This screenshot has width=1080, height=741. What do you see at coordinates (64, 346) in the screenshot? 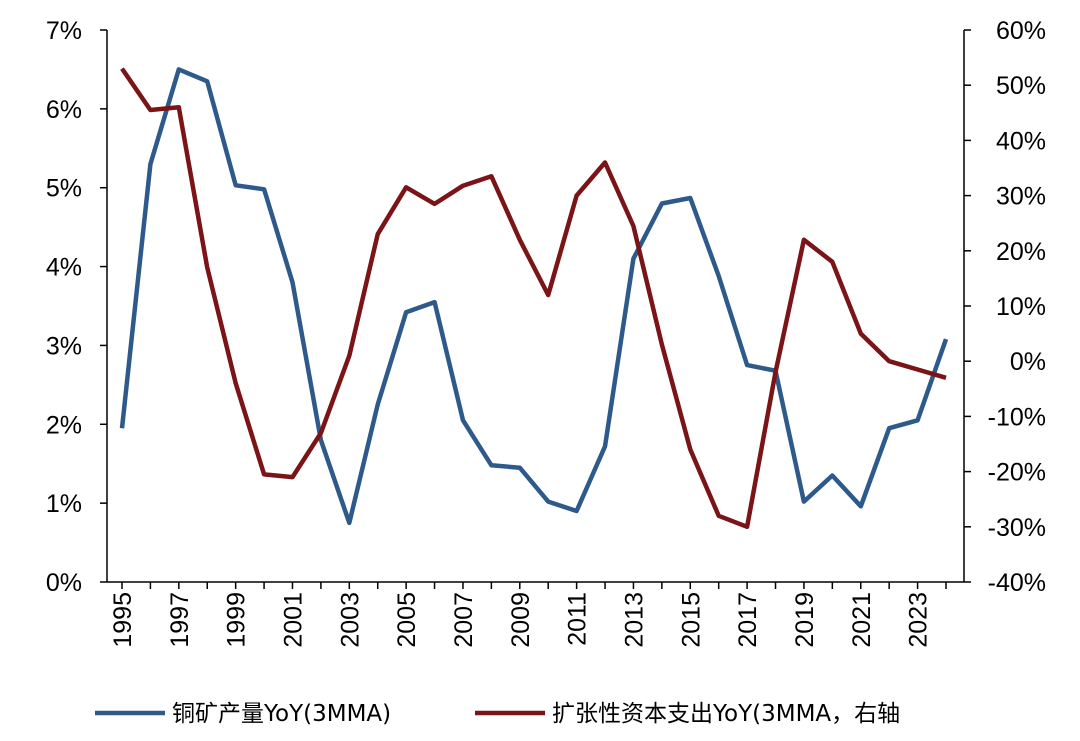
I see `left-tick-label: 3%` at bounding box center [64, 346].